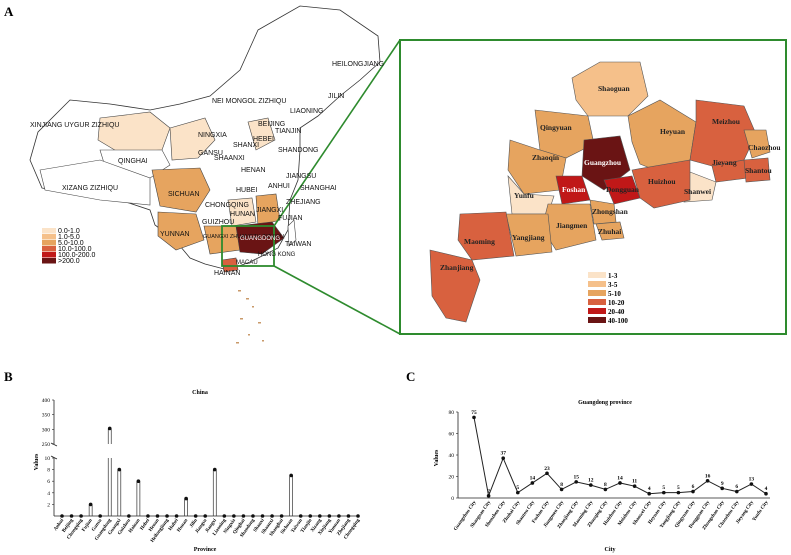  What do you see at coordinates (194, 523) in the screenshot?
I see `x-tick-label: Jilin` at bounding box center [194, 523].